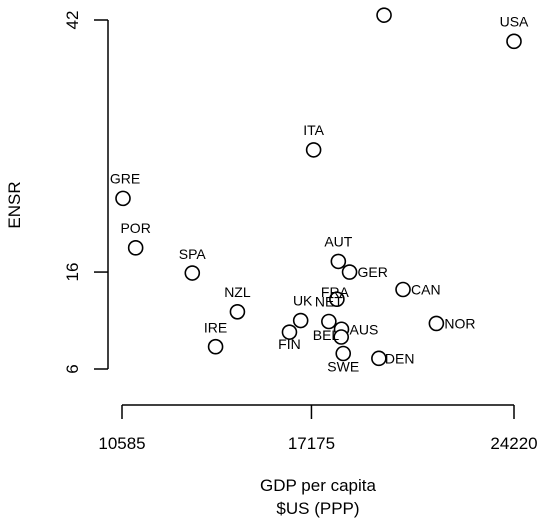 The width and height of the screenshot is (545, 522). Describe the element at coordinates (135, 238) in the screenshot. I see `data-point-por: POR` at that location.